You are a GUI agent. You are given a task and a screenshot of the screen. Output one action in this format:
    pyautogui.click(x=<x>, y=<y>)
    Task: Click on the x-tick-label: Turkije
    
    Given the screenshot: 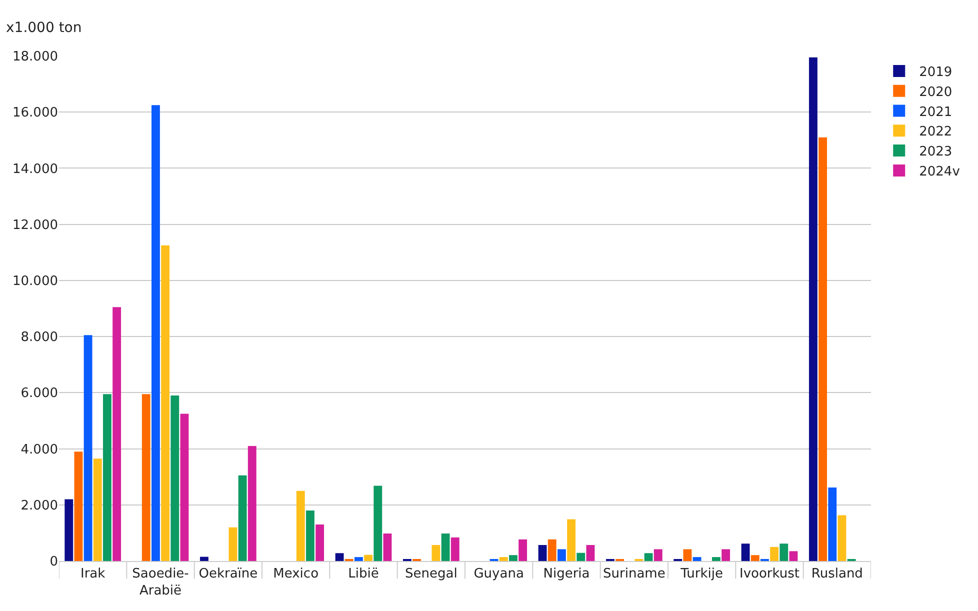 What is the action you would take?
    pyautogui.click(x=701, y=574)
    